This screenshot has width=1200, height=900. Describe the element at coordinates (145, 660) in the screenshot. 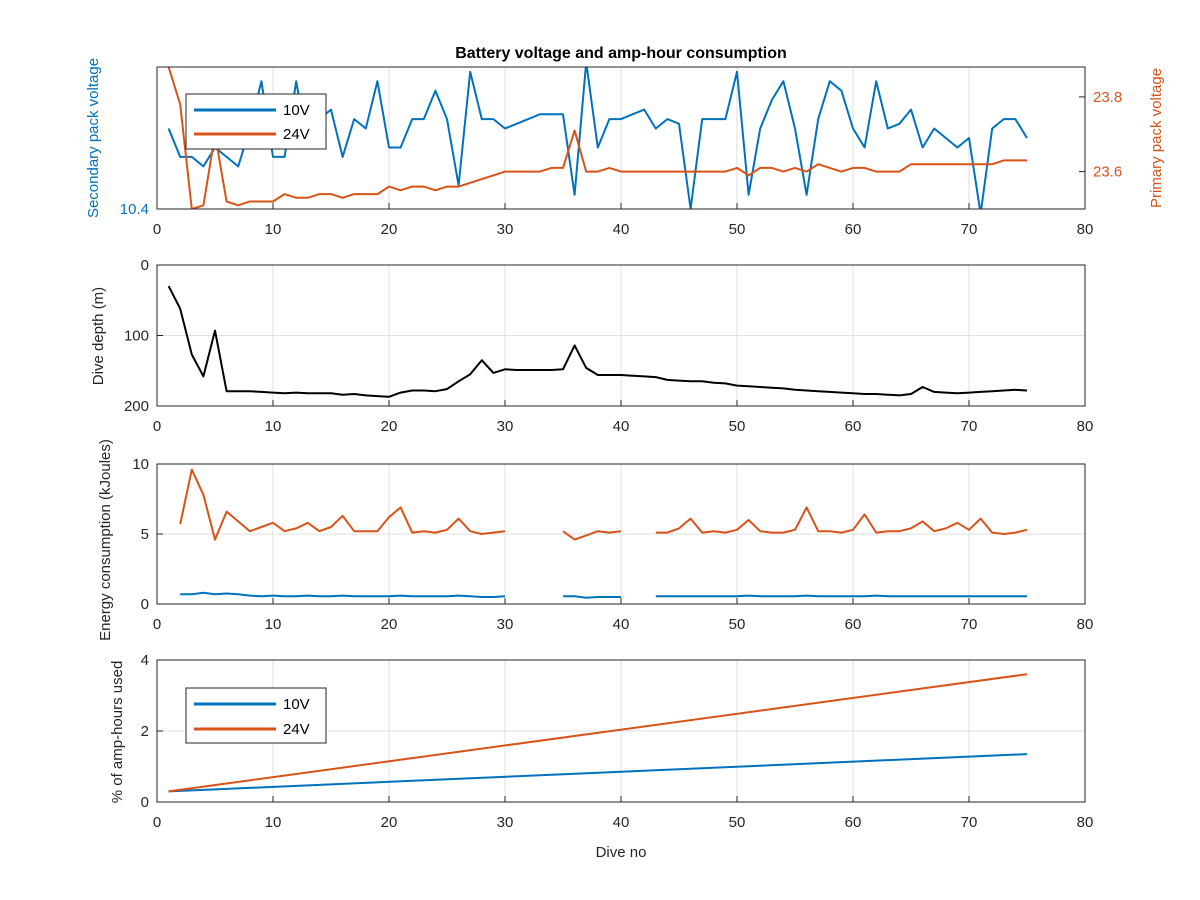

I see `amphours-ytick-label: 4` at that location.